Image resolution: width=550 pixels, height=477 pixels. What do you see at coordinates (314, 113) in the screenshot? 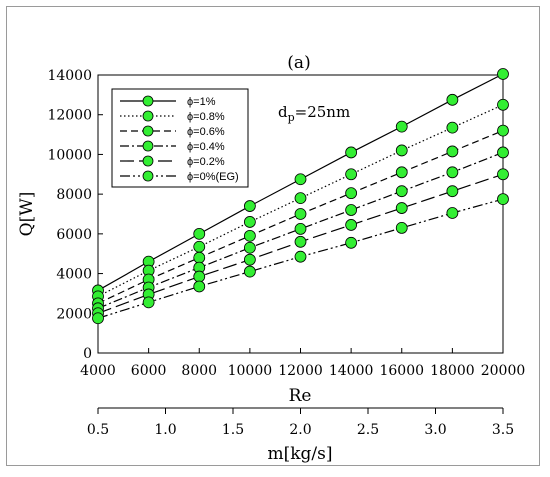
I see `annotation-particle-size: dp=25nm` at bounding box center [314, 113].